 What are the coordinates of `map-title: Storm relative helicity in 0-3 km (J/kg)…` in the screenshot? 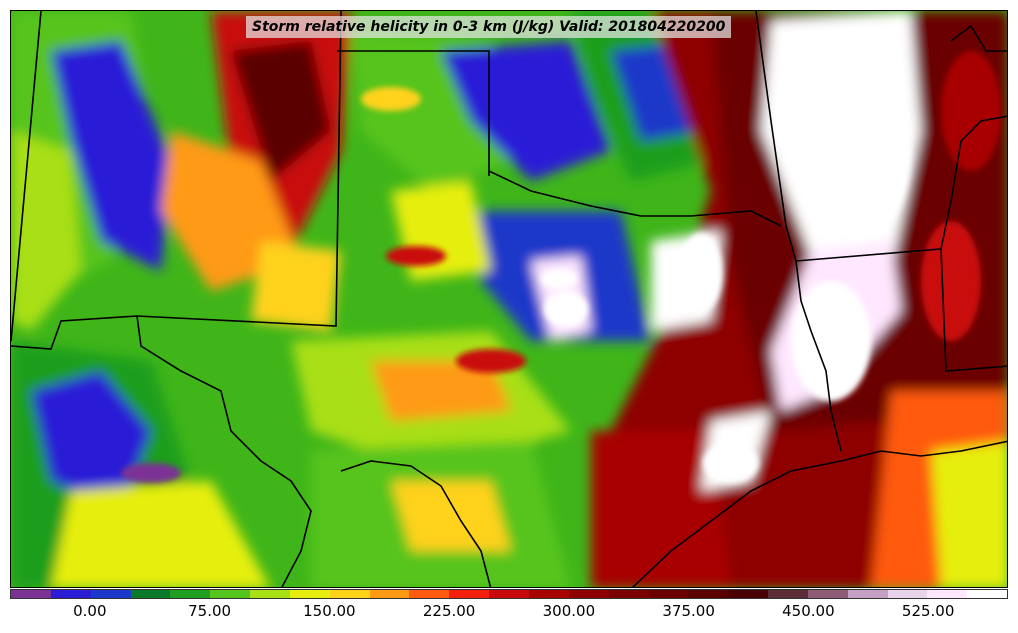 It's located at (489, 27).